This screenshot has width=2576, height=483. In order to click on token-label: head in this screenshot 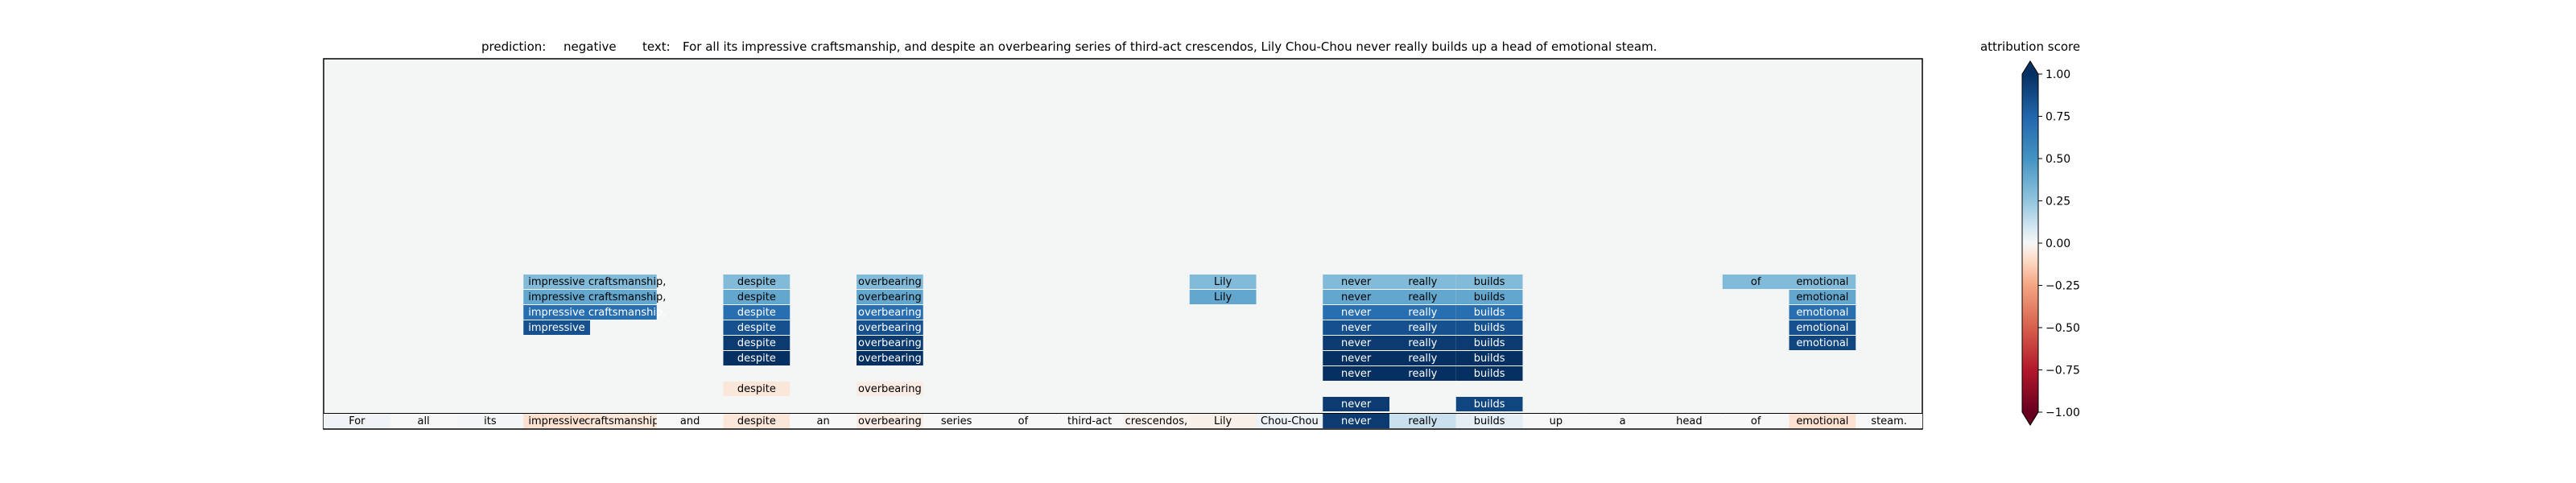, I will do `click(1689, 421)`.